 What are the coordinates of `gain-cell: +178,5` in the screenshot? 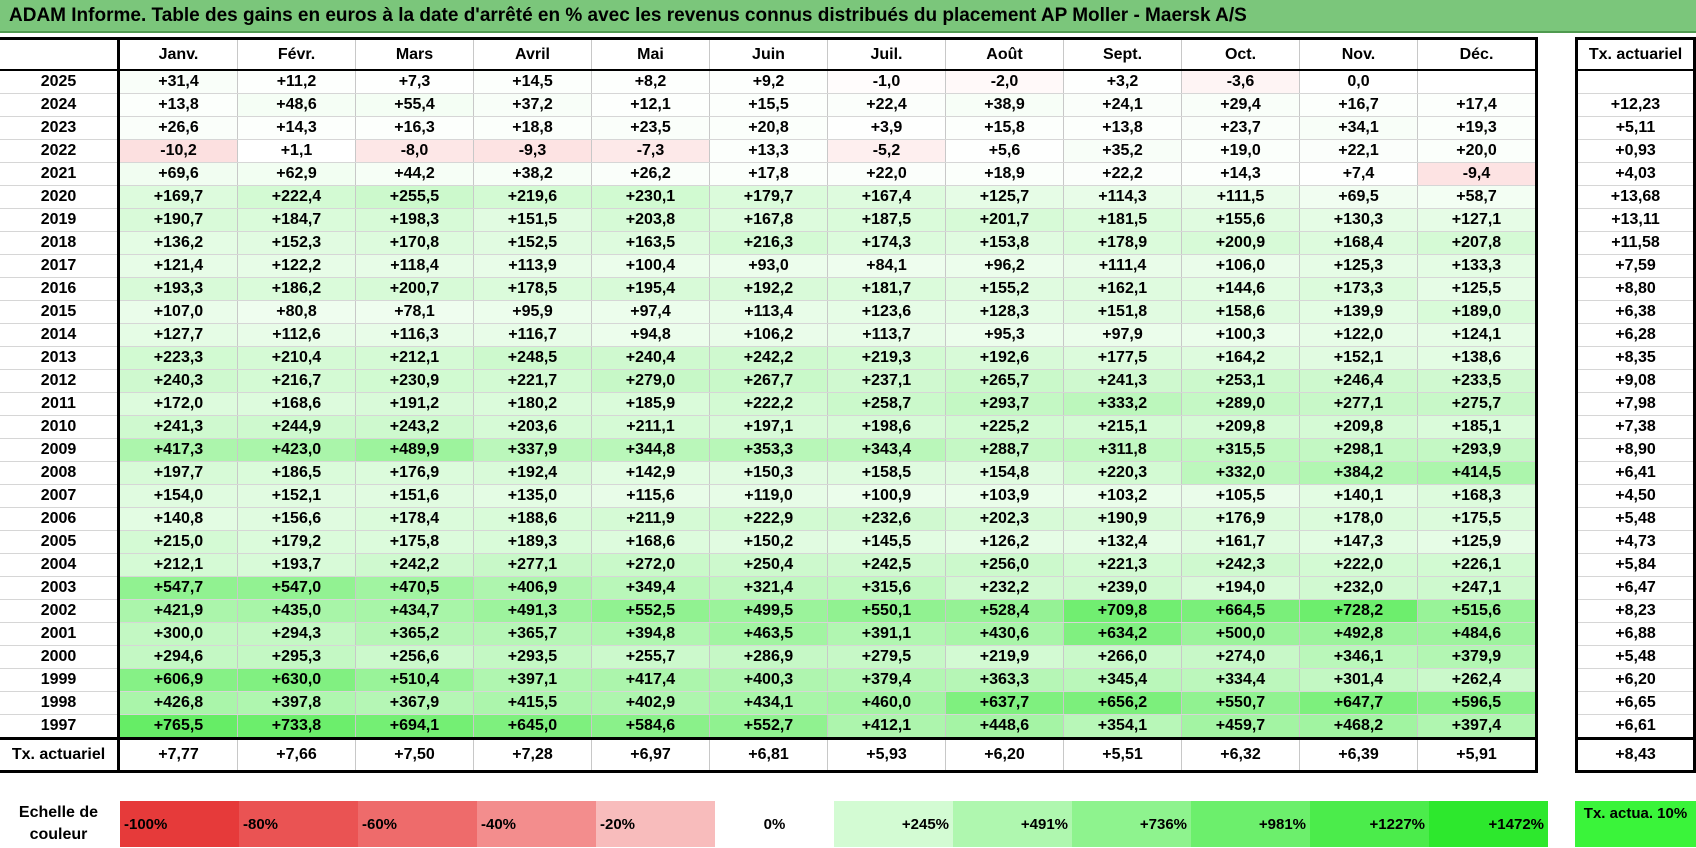 It's located at (532, 289).